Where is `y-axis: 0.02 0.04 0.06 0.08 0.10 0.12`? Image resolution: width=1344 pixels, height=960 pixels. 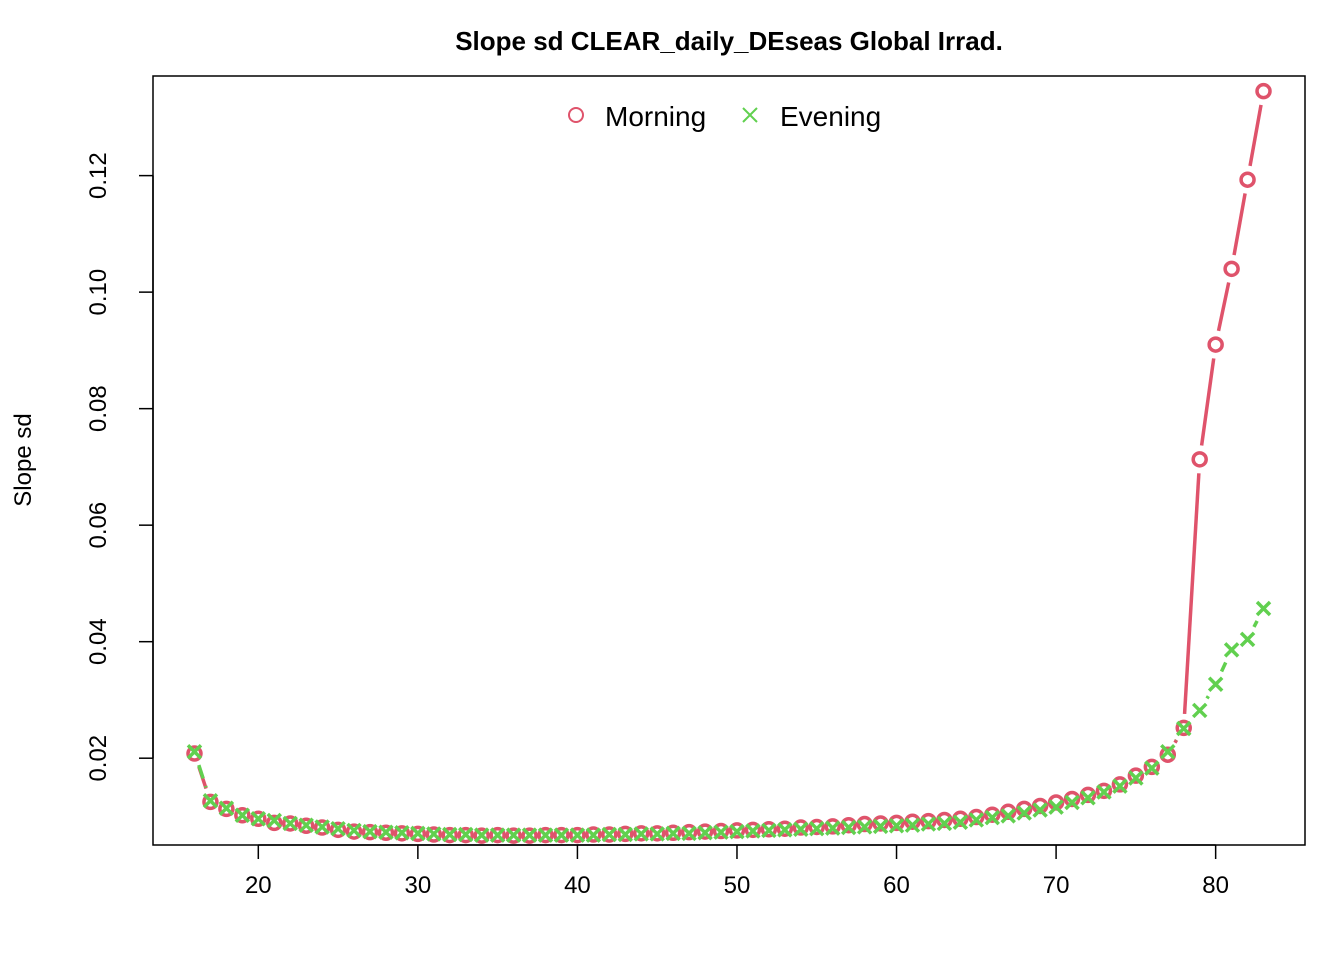 y-axis: 0.02 0.04 0.06 0.08 0.10 0.12 is located at coordinates (119, 467).